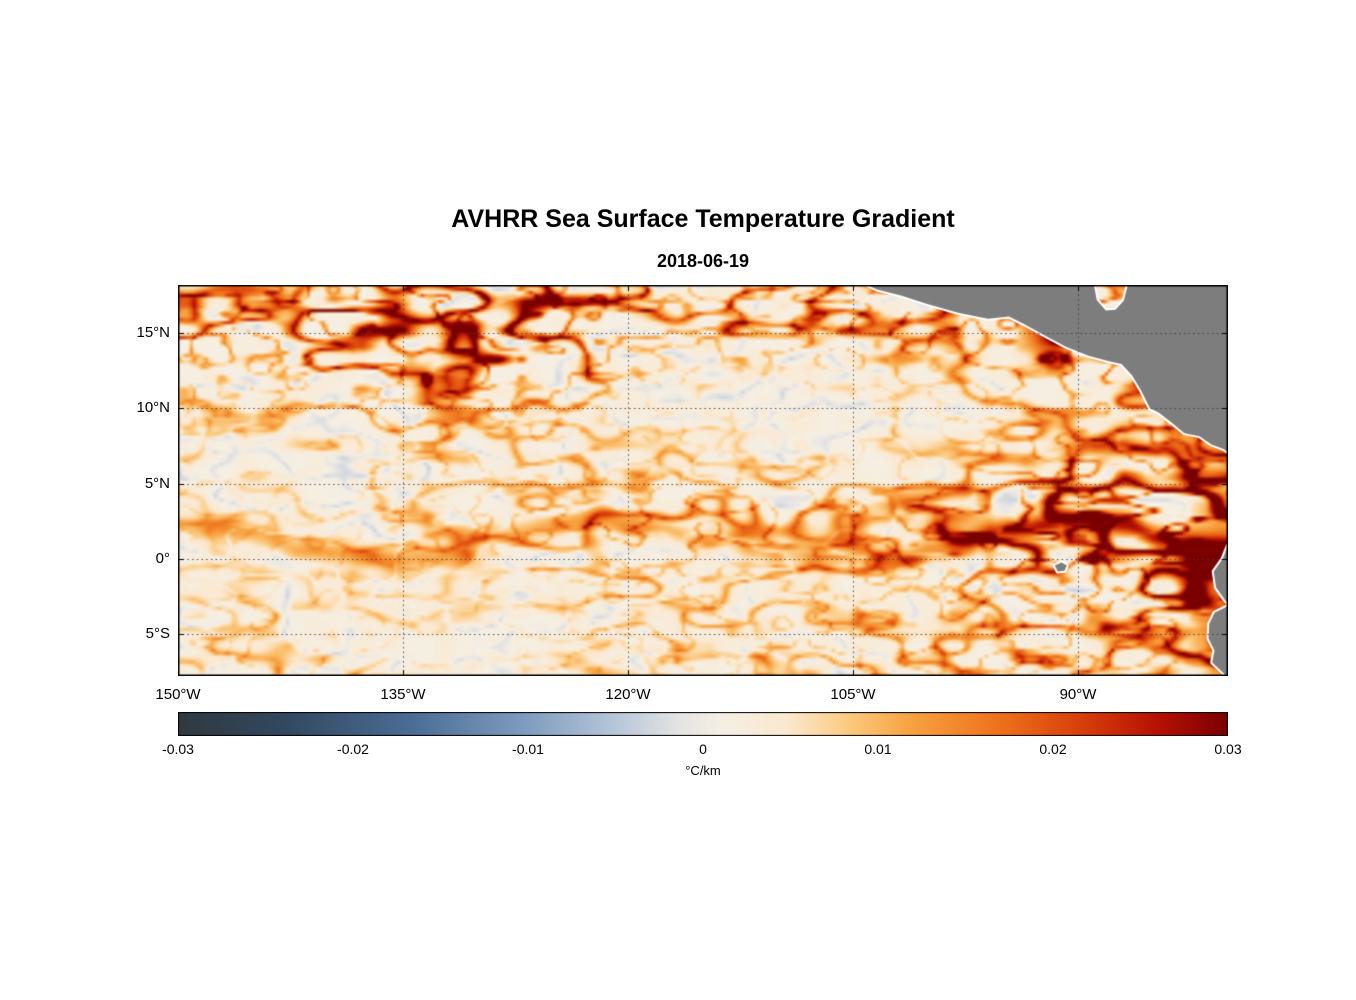  What do you see at coordinates (153, 408) in the screenshot?
I see `y-tick-label: 10°N` at bounding box center [153, 408].